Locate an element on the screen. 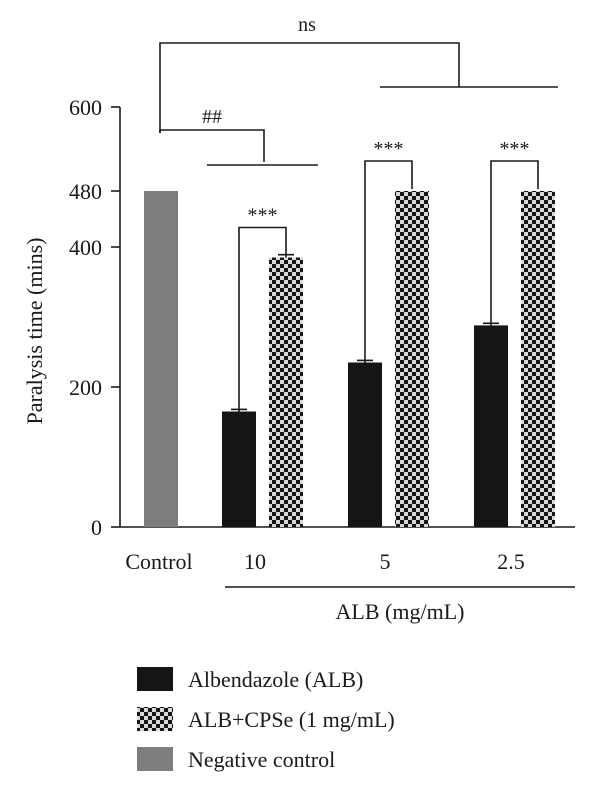 Image resolution: width=600 pixels, height=800 pixels. ns-bracket is located at coordinates (309, 87).